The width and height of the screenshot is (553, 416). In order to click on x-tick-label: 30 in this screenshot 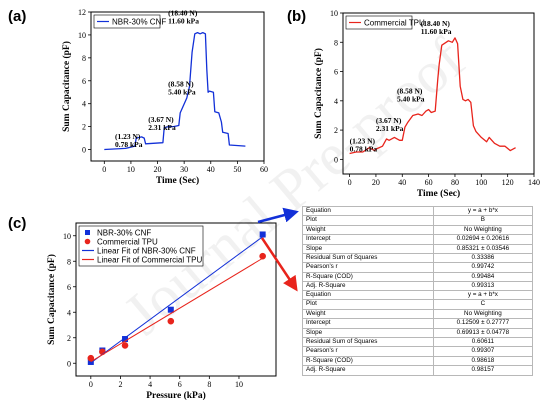, I will do `click(184, 169)`.